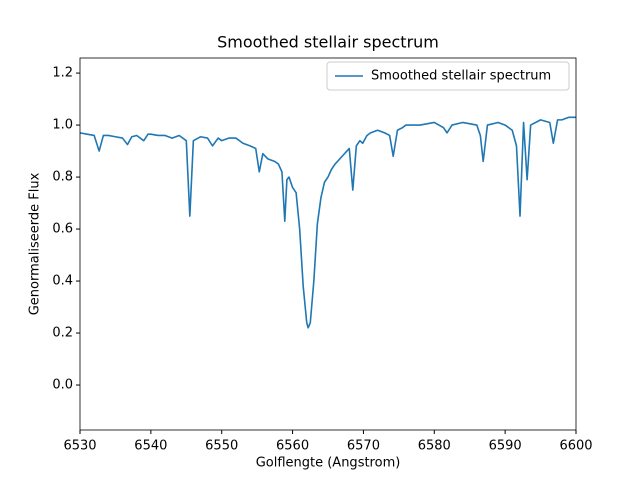  I want to click on y-tick-label: 1.0, so click(62, 125).